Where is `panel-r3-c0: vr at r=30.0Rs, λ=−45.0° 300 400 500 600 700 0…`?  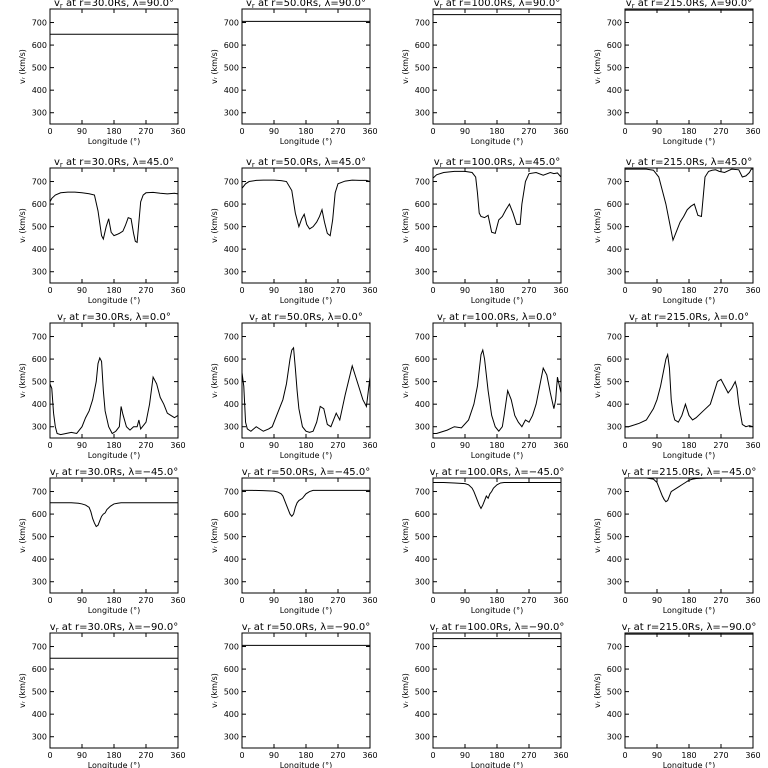 panel-r3-c0: vr at r=30.0Rs, λ=−45.0° 300 400 500 600 700 0… is located at coordinates (102, 541).